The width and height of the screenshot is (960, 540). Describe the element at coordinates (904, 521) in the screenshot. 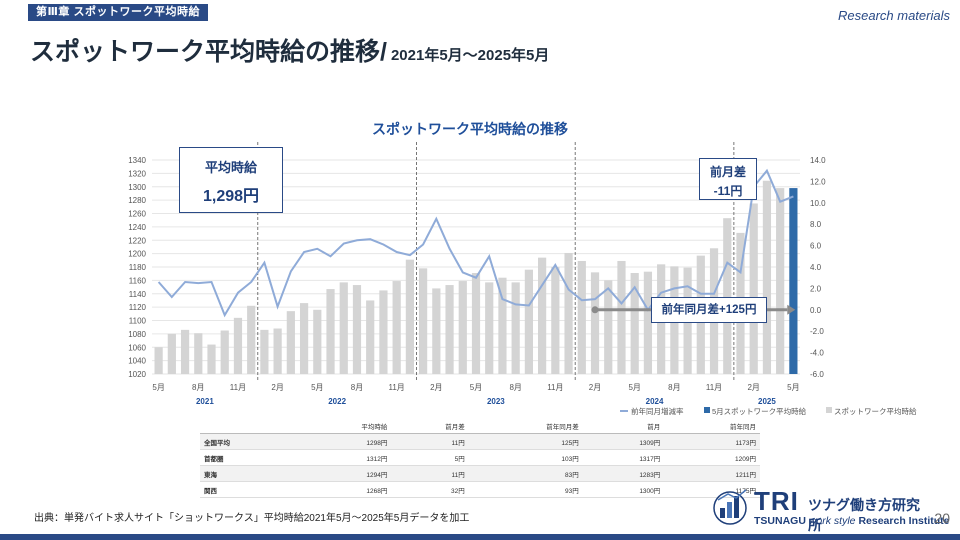

I see `logo-en-part: Research Institute` at that location.